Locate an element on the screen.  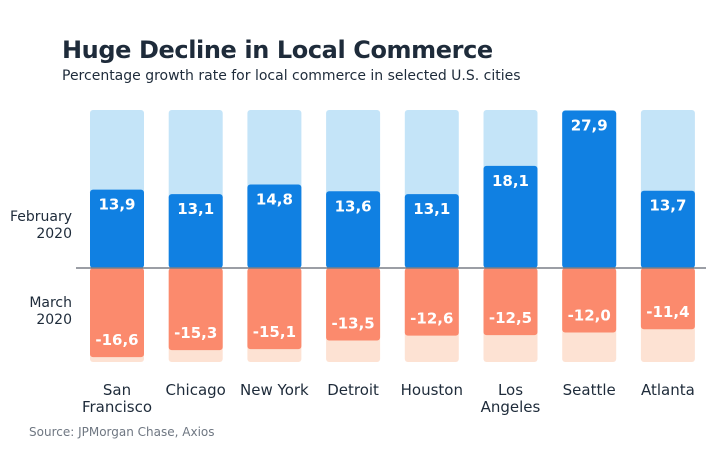
bar-mar-chicago is located at coordinates (195, 309).